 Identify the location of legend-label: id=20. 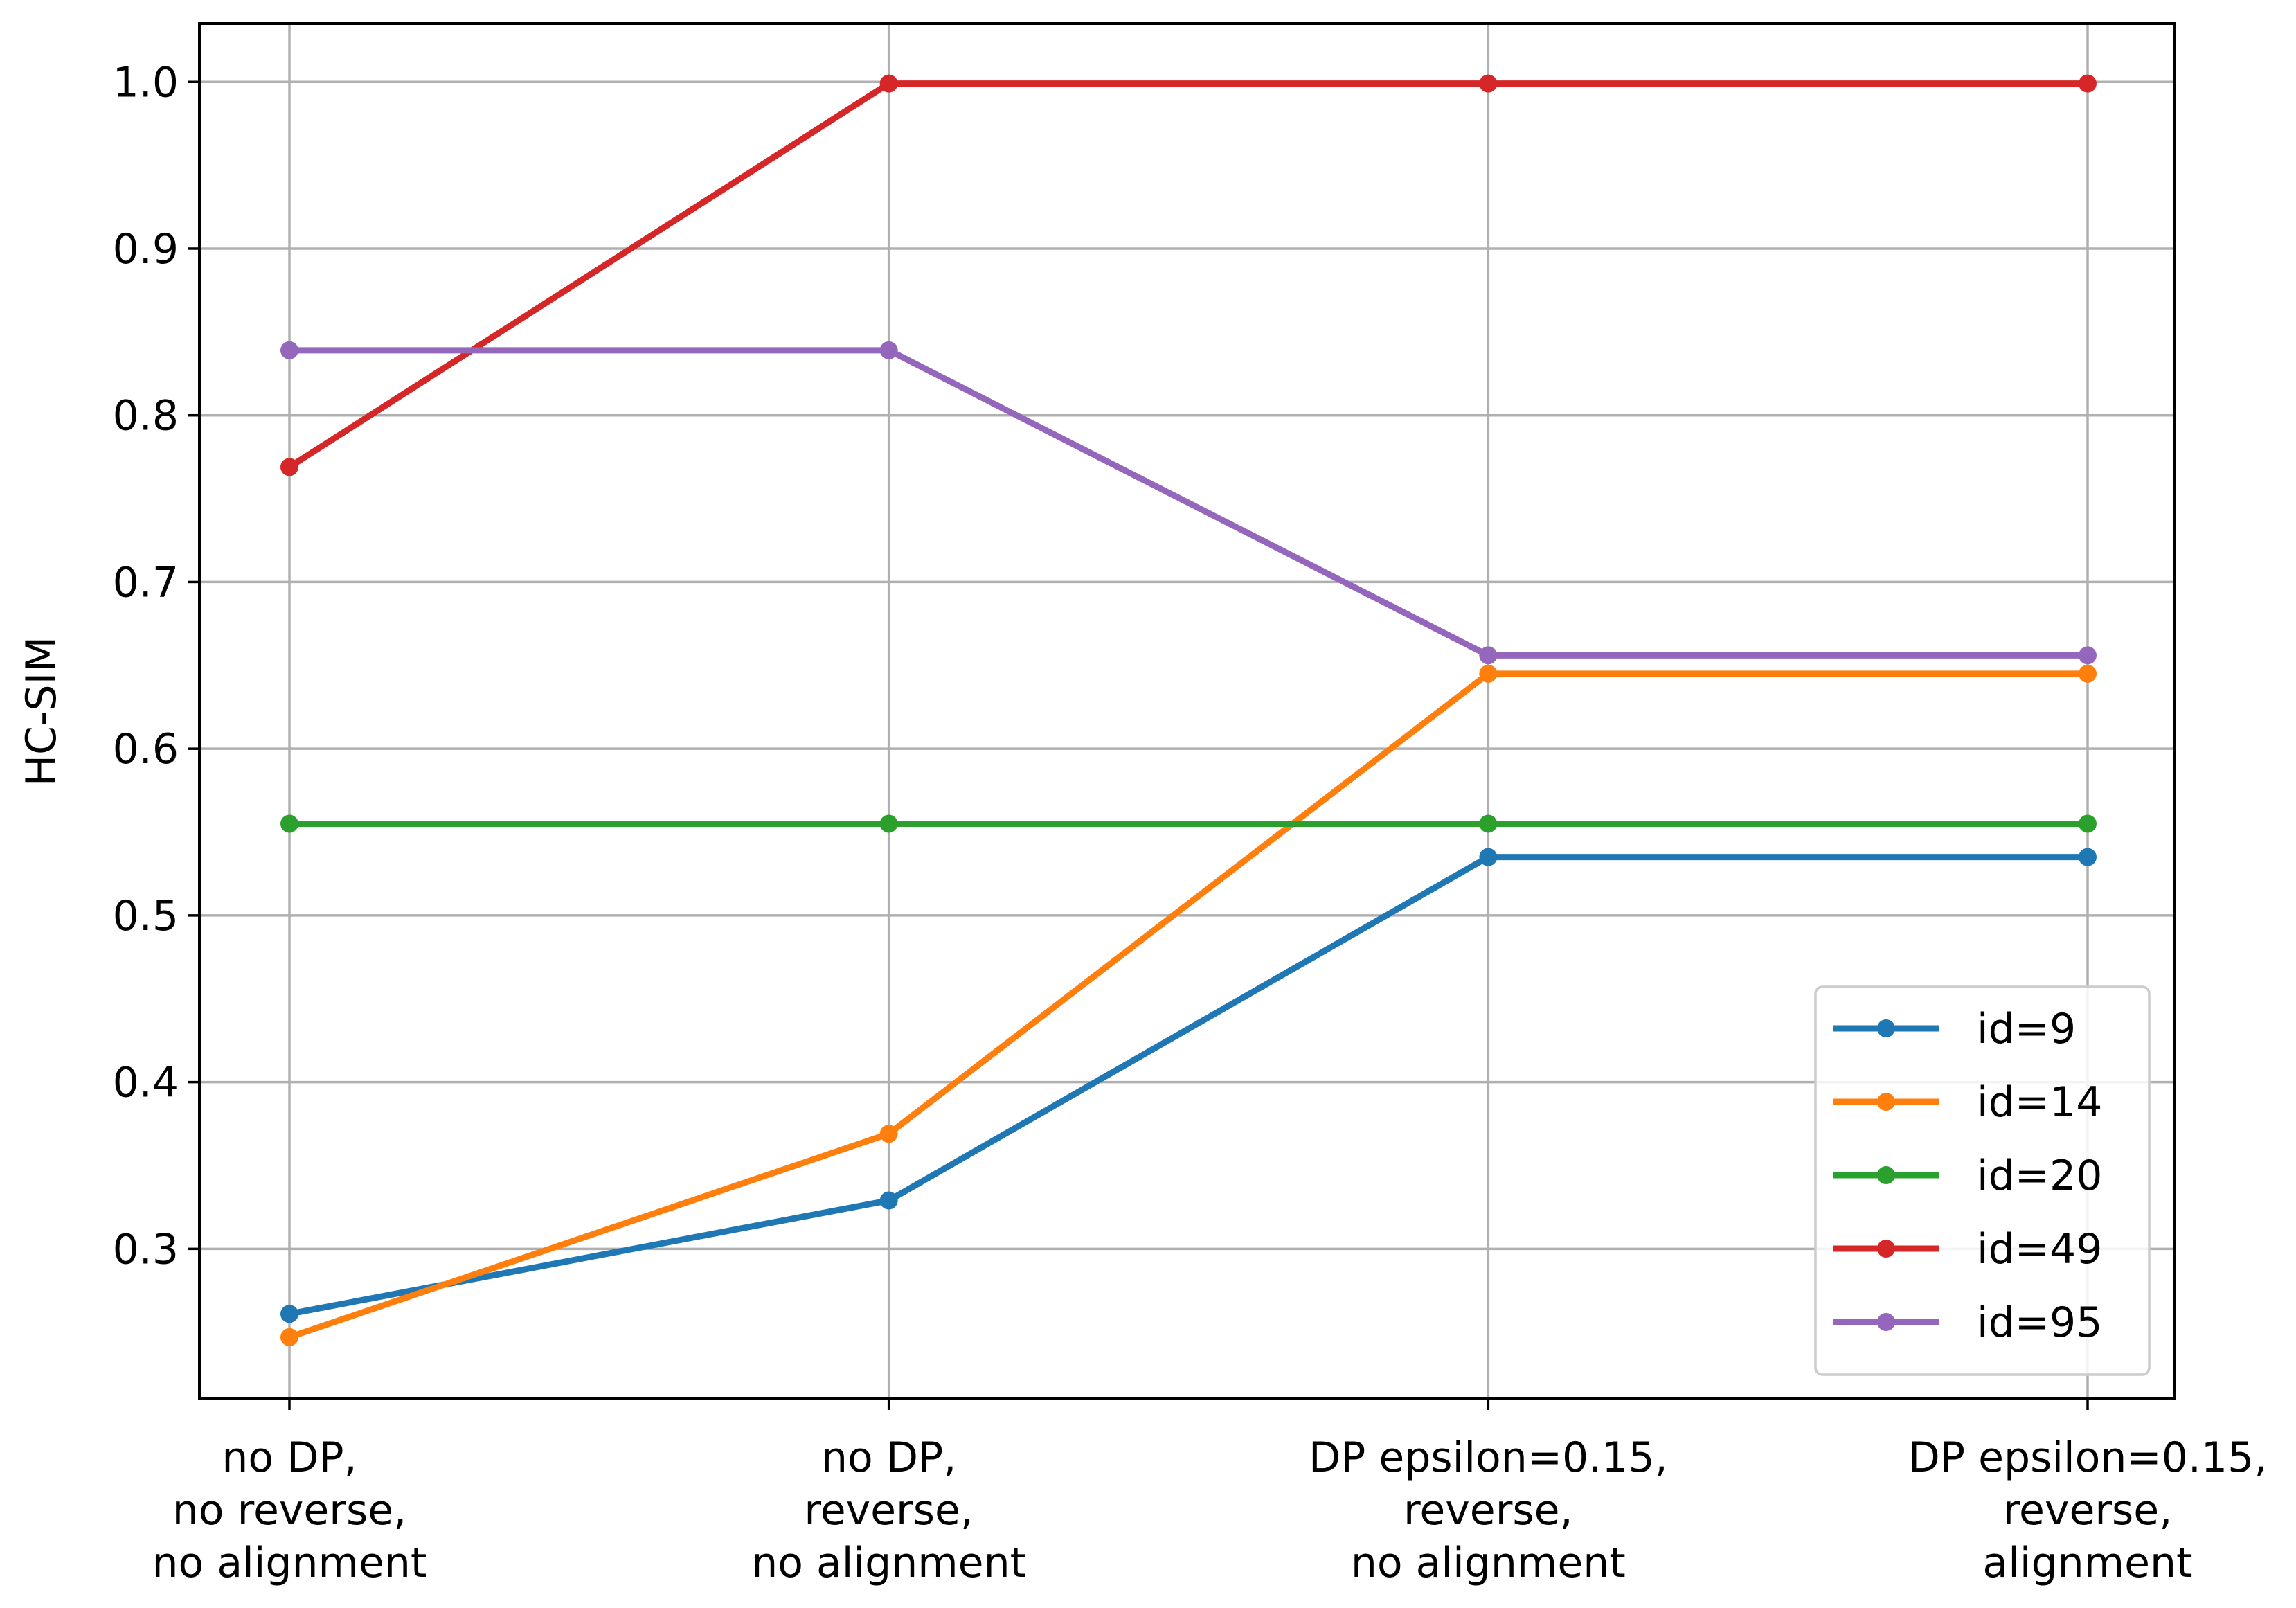
(2039, 1176).